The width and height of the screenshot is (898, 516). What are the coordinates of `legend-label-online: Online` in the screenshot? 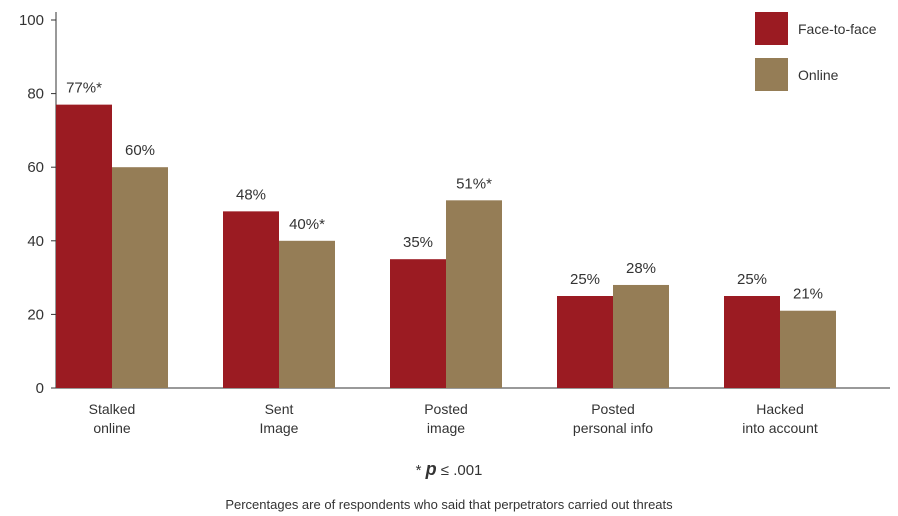 It's located at (818, 74).